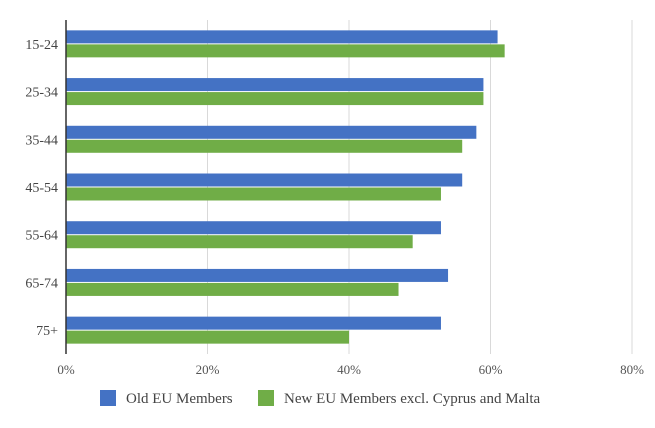 This screenshot has width=655, height=428. I want to click on x-tick-labels: 0% 20% 40% 60% 80%, so click(350, 369).